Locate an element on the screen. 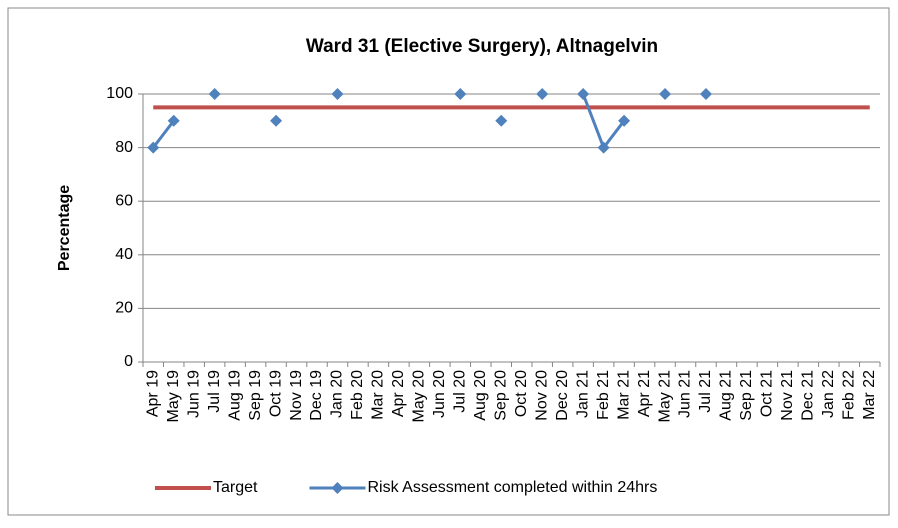 The image size is (898, 528). x-tick-label: May 21 is located at coordinates (664, 396).